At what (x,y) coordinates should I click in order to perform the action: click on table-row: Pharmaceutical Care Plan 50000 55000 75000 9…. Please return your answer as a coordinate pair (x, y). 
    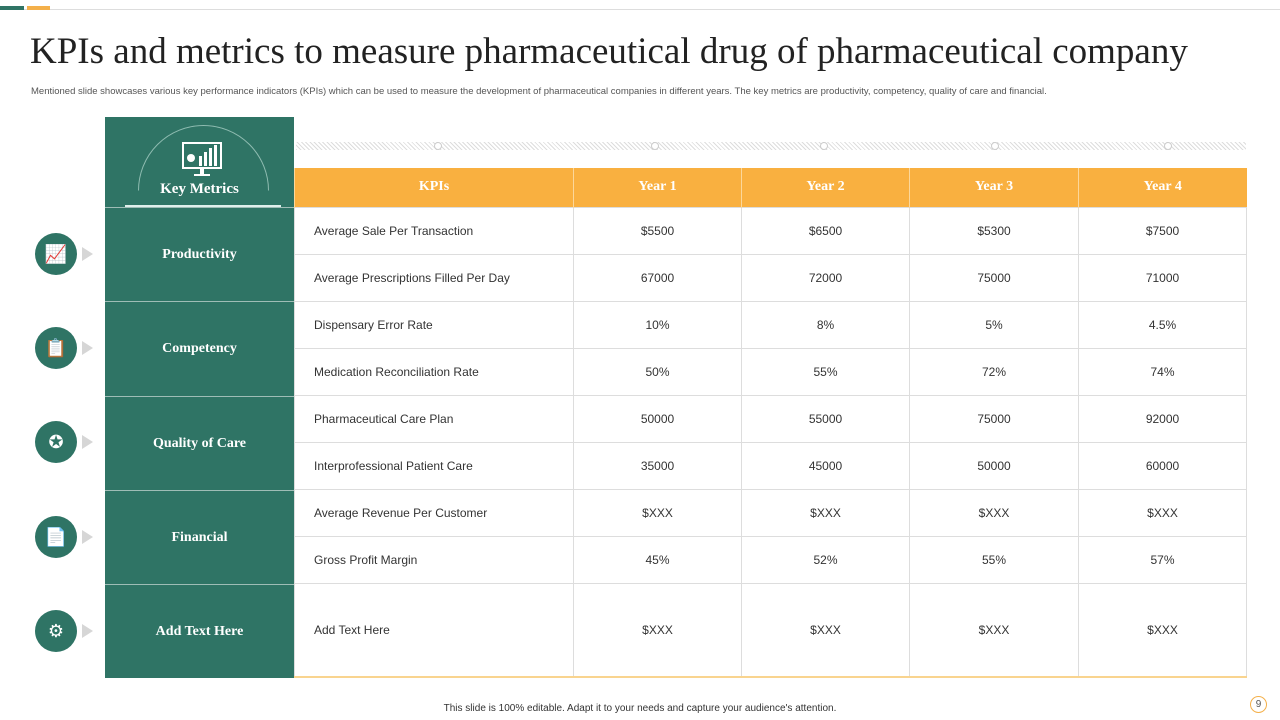
    Looking at the image, I should click on (770, 418).